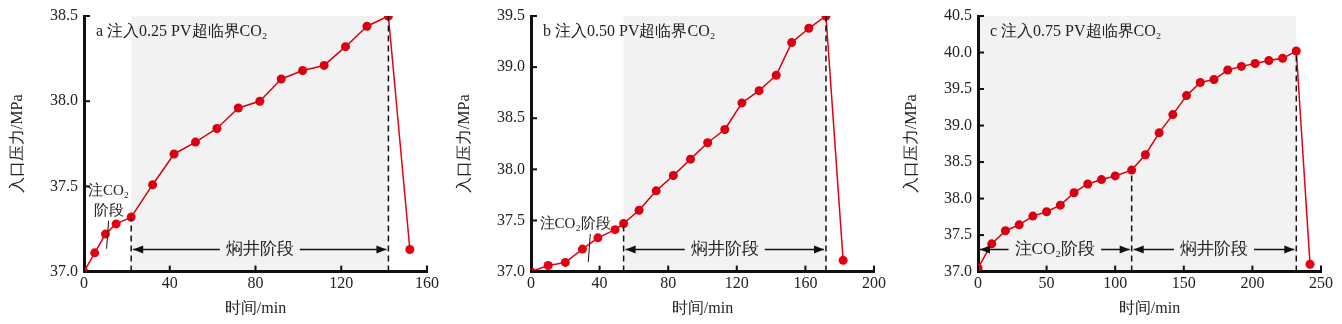 This screenshot has height=324, width=1342. What do you see at coordinates (1115, 283) in the screenshot?
I see `x-tick-label: 100` at bounding box center [1115, 283].